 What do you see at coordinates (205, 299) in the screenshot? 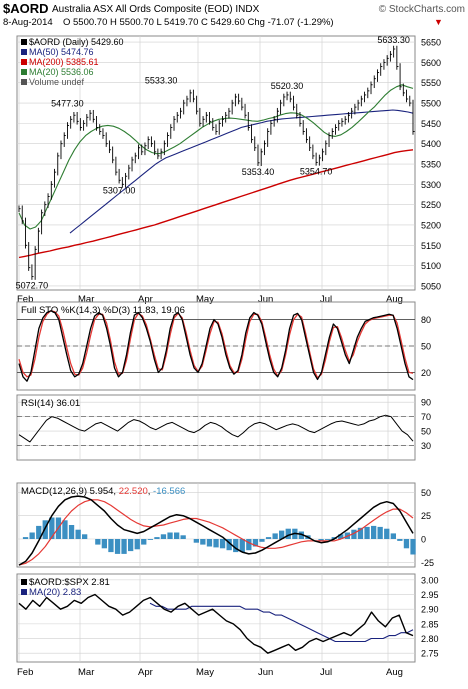
I see `price-x-tick-label: May` at bounding box center [205, 299].